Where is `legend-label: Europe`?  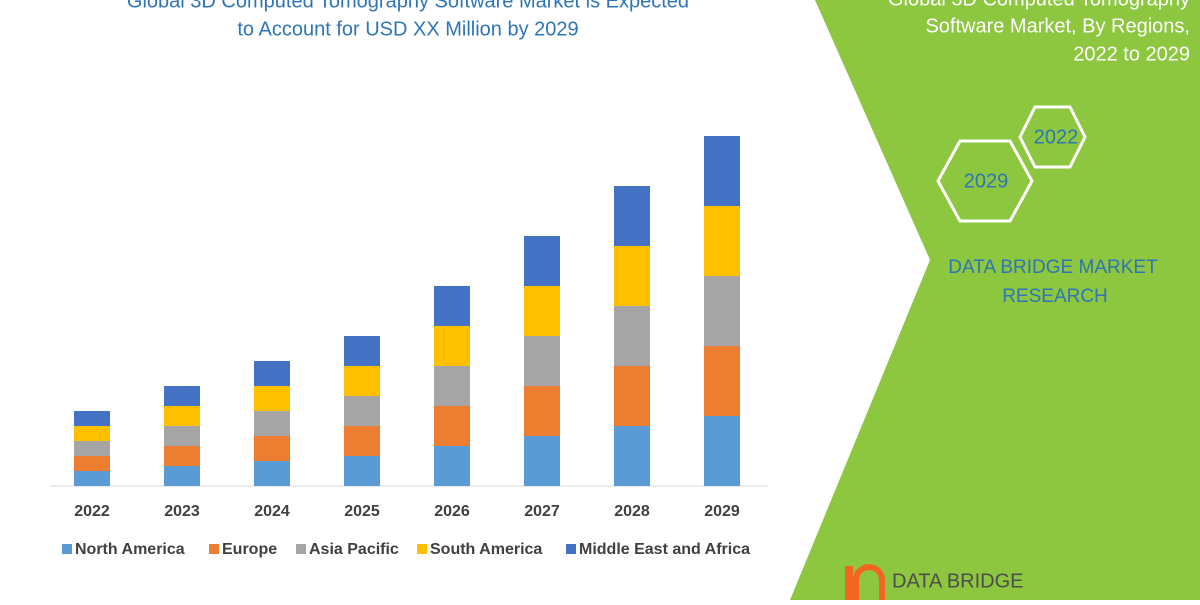 legend-label: Europe is located at coordinates (249, 549).